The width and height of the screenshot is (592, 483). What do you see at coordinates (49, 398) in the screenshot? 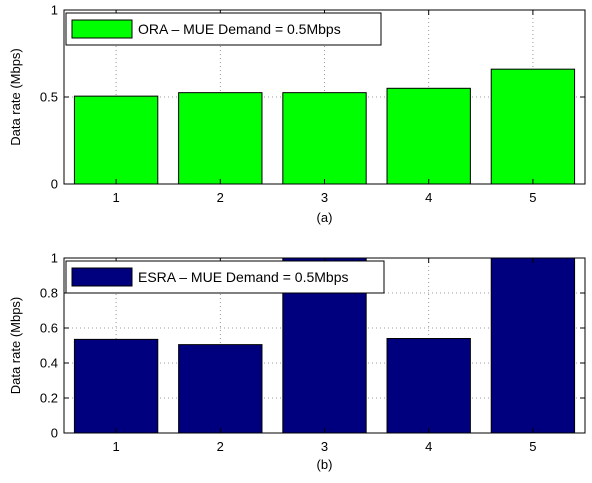
I see `y-tick-label: 0.2` at bounding box center [49, 398].